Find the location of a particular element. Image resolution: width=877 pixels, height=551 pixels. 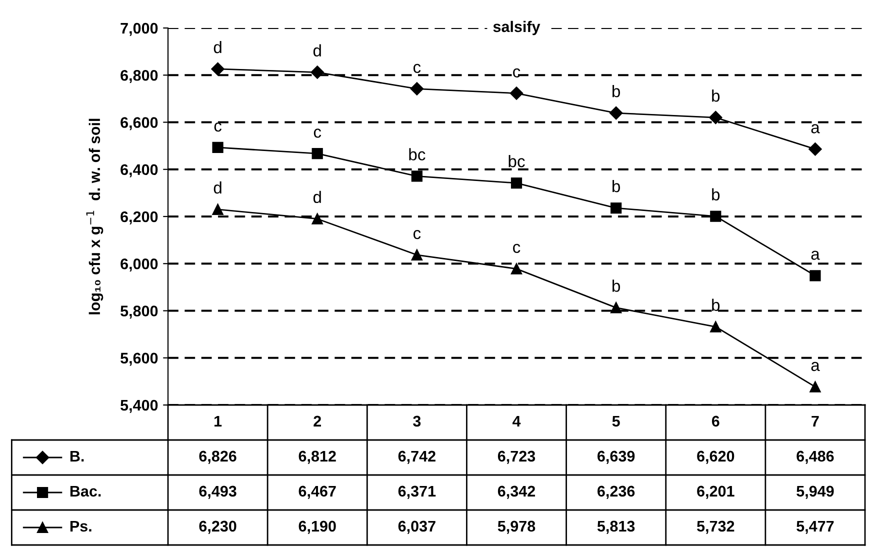

y-tick-label: 5,800 is located at coordinates (139, 312).